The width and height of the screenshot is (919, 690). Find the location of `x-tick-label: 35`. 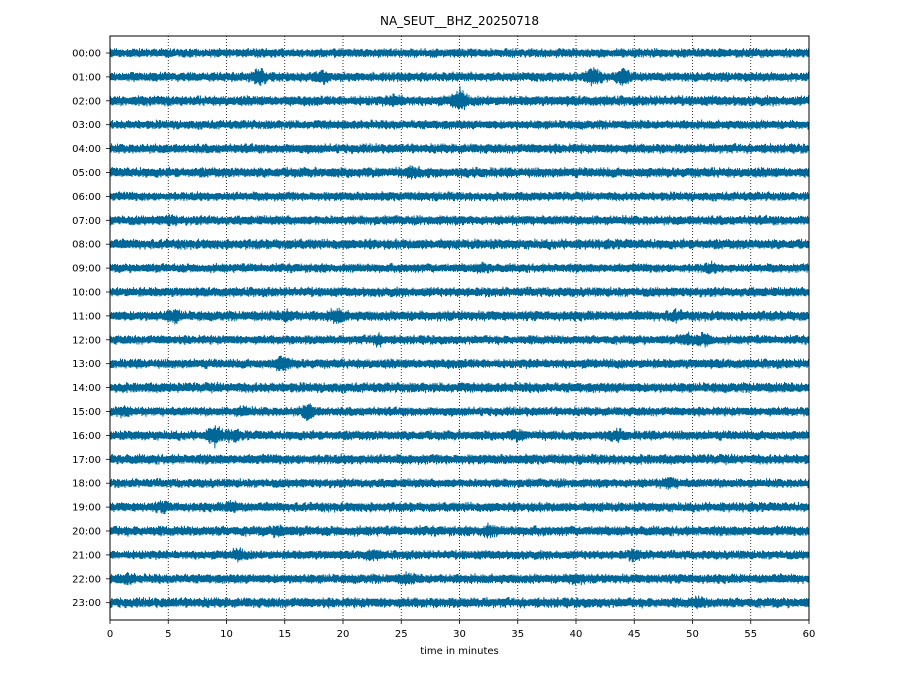

x-tick-label: 35 is located at coordinates (517, 634).